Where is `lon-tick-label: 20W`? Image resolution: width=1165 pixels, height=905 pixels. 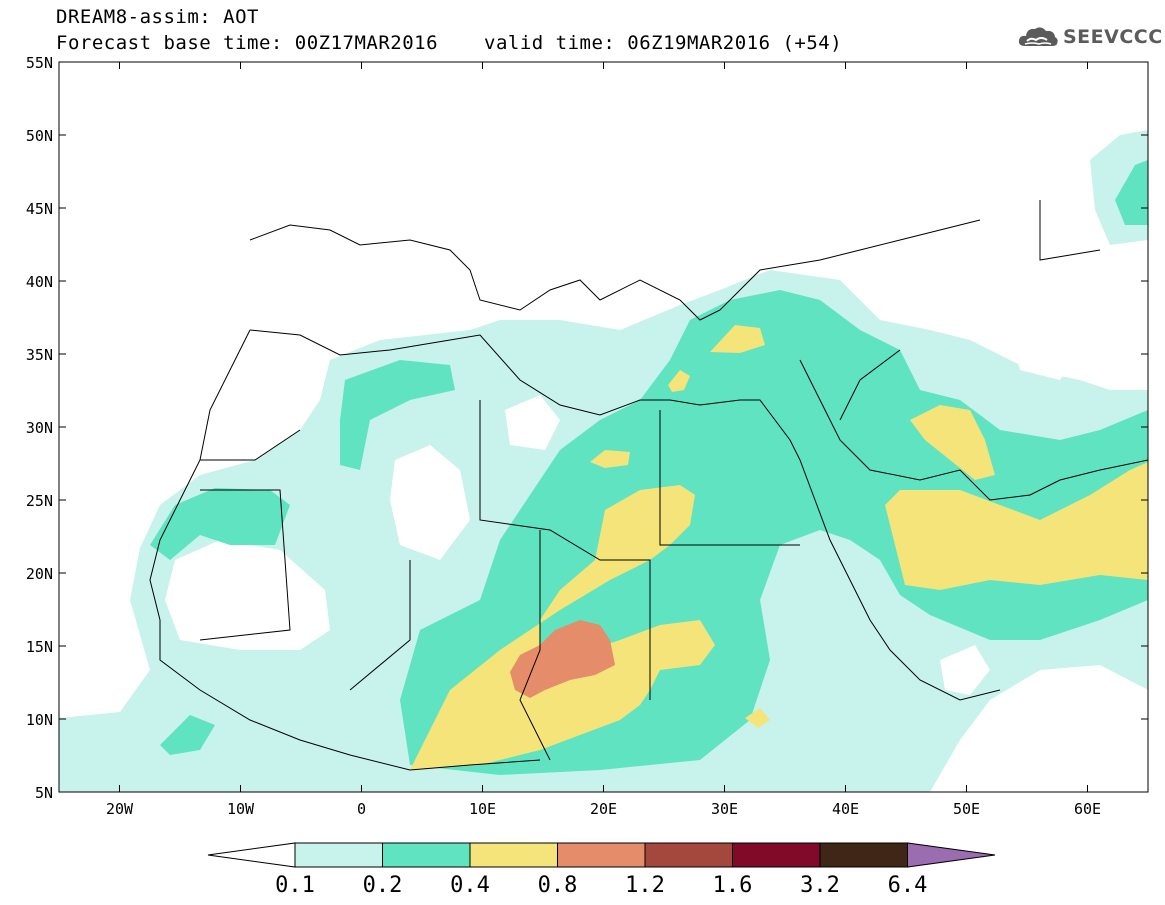
lon-tick-label: 20W is located at coordinates (120, 809).